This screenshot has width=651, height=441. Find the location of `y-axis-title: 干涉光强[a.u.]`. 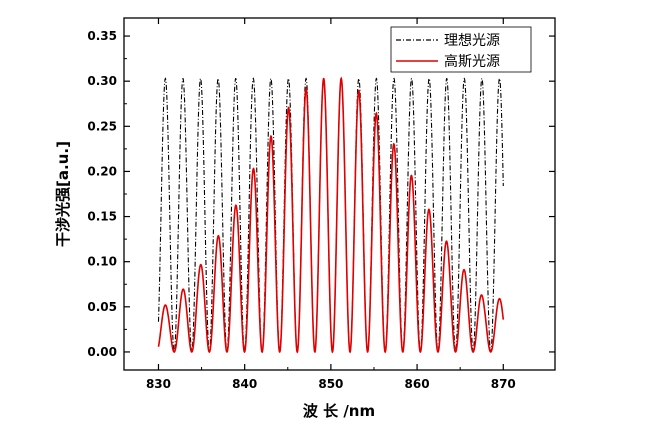

y-axis-title: 干涉光强[a.u.] is located at coordinates (63, 194).